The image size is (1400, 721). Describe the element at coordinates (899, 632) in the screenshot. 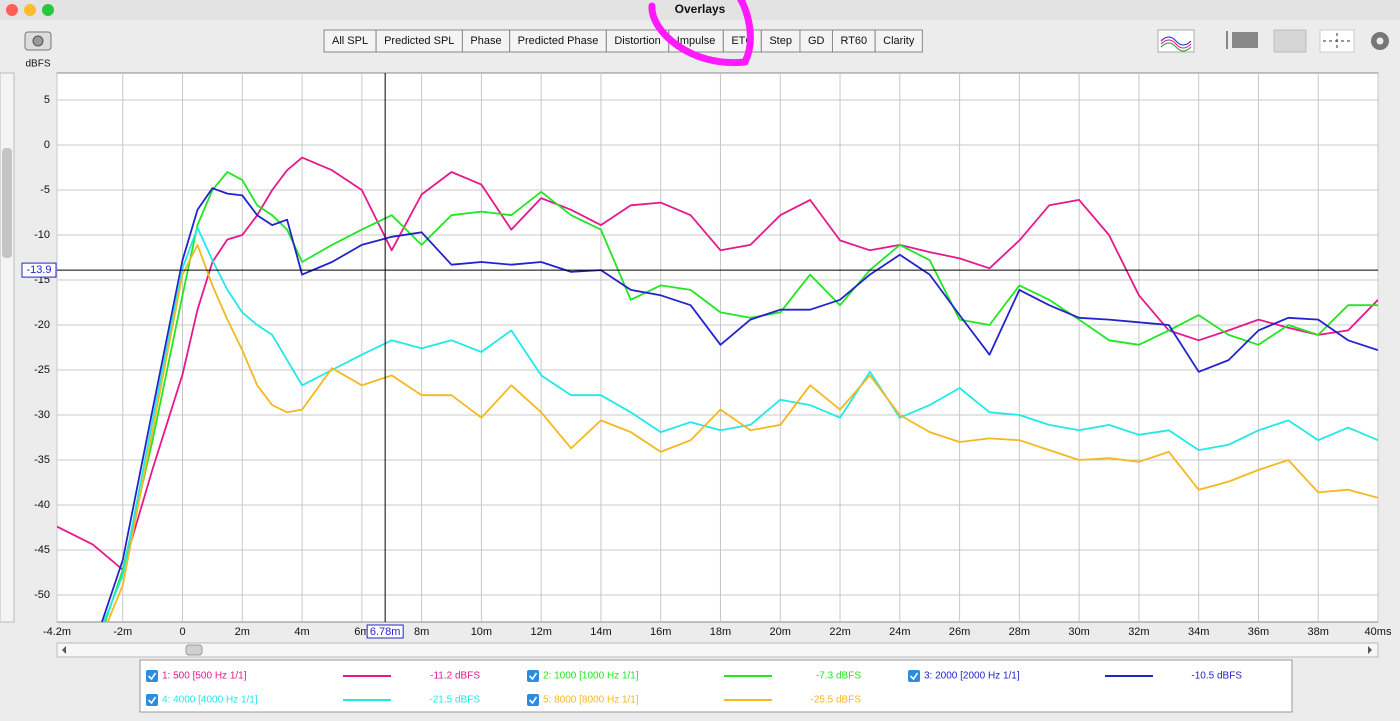

I see `x-tick-label: 24m` at that location.